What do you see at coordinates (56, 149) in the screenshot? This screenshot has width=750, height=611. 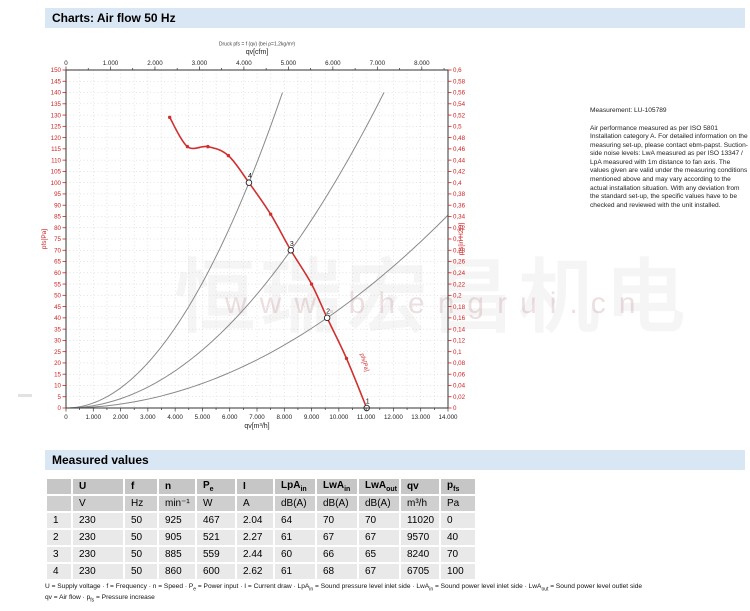 I see `svg-text: 115` at bounding box center [56, 149].